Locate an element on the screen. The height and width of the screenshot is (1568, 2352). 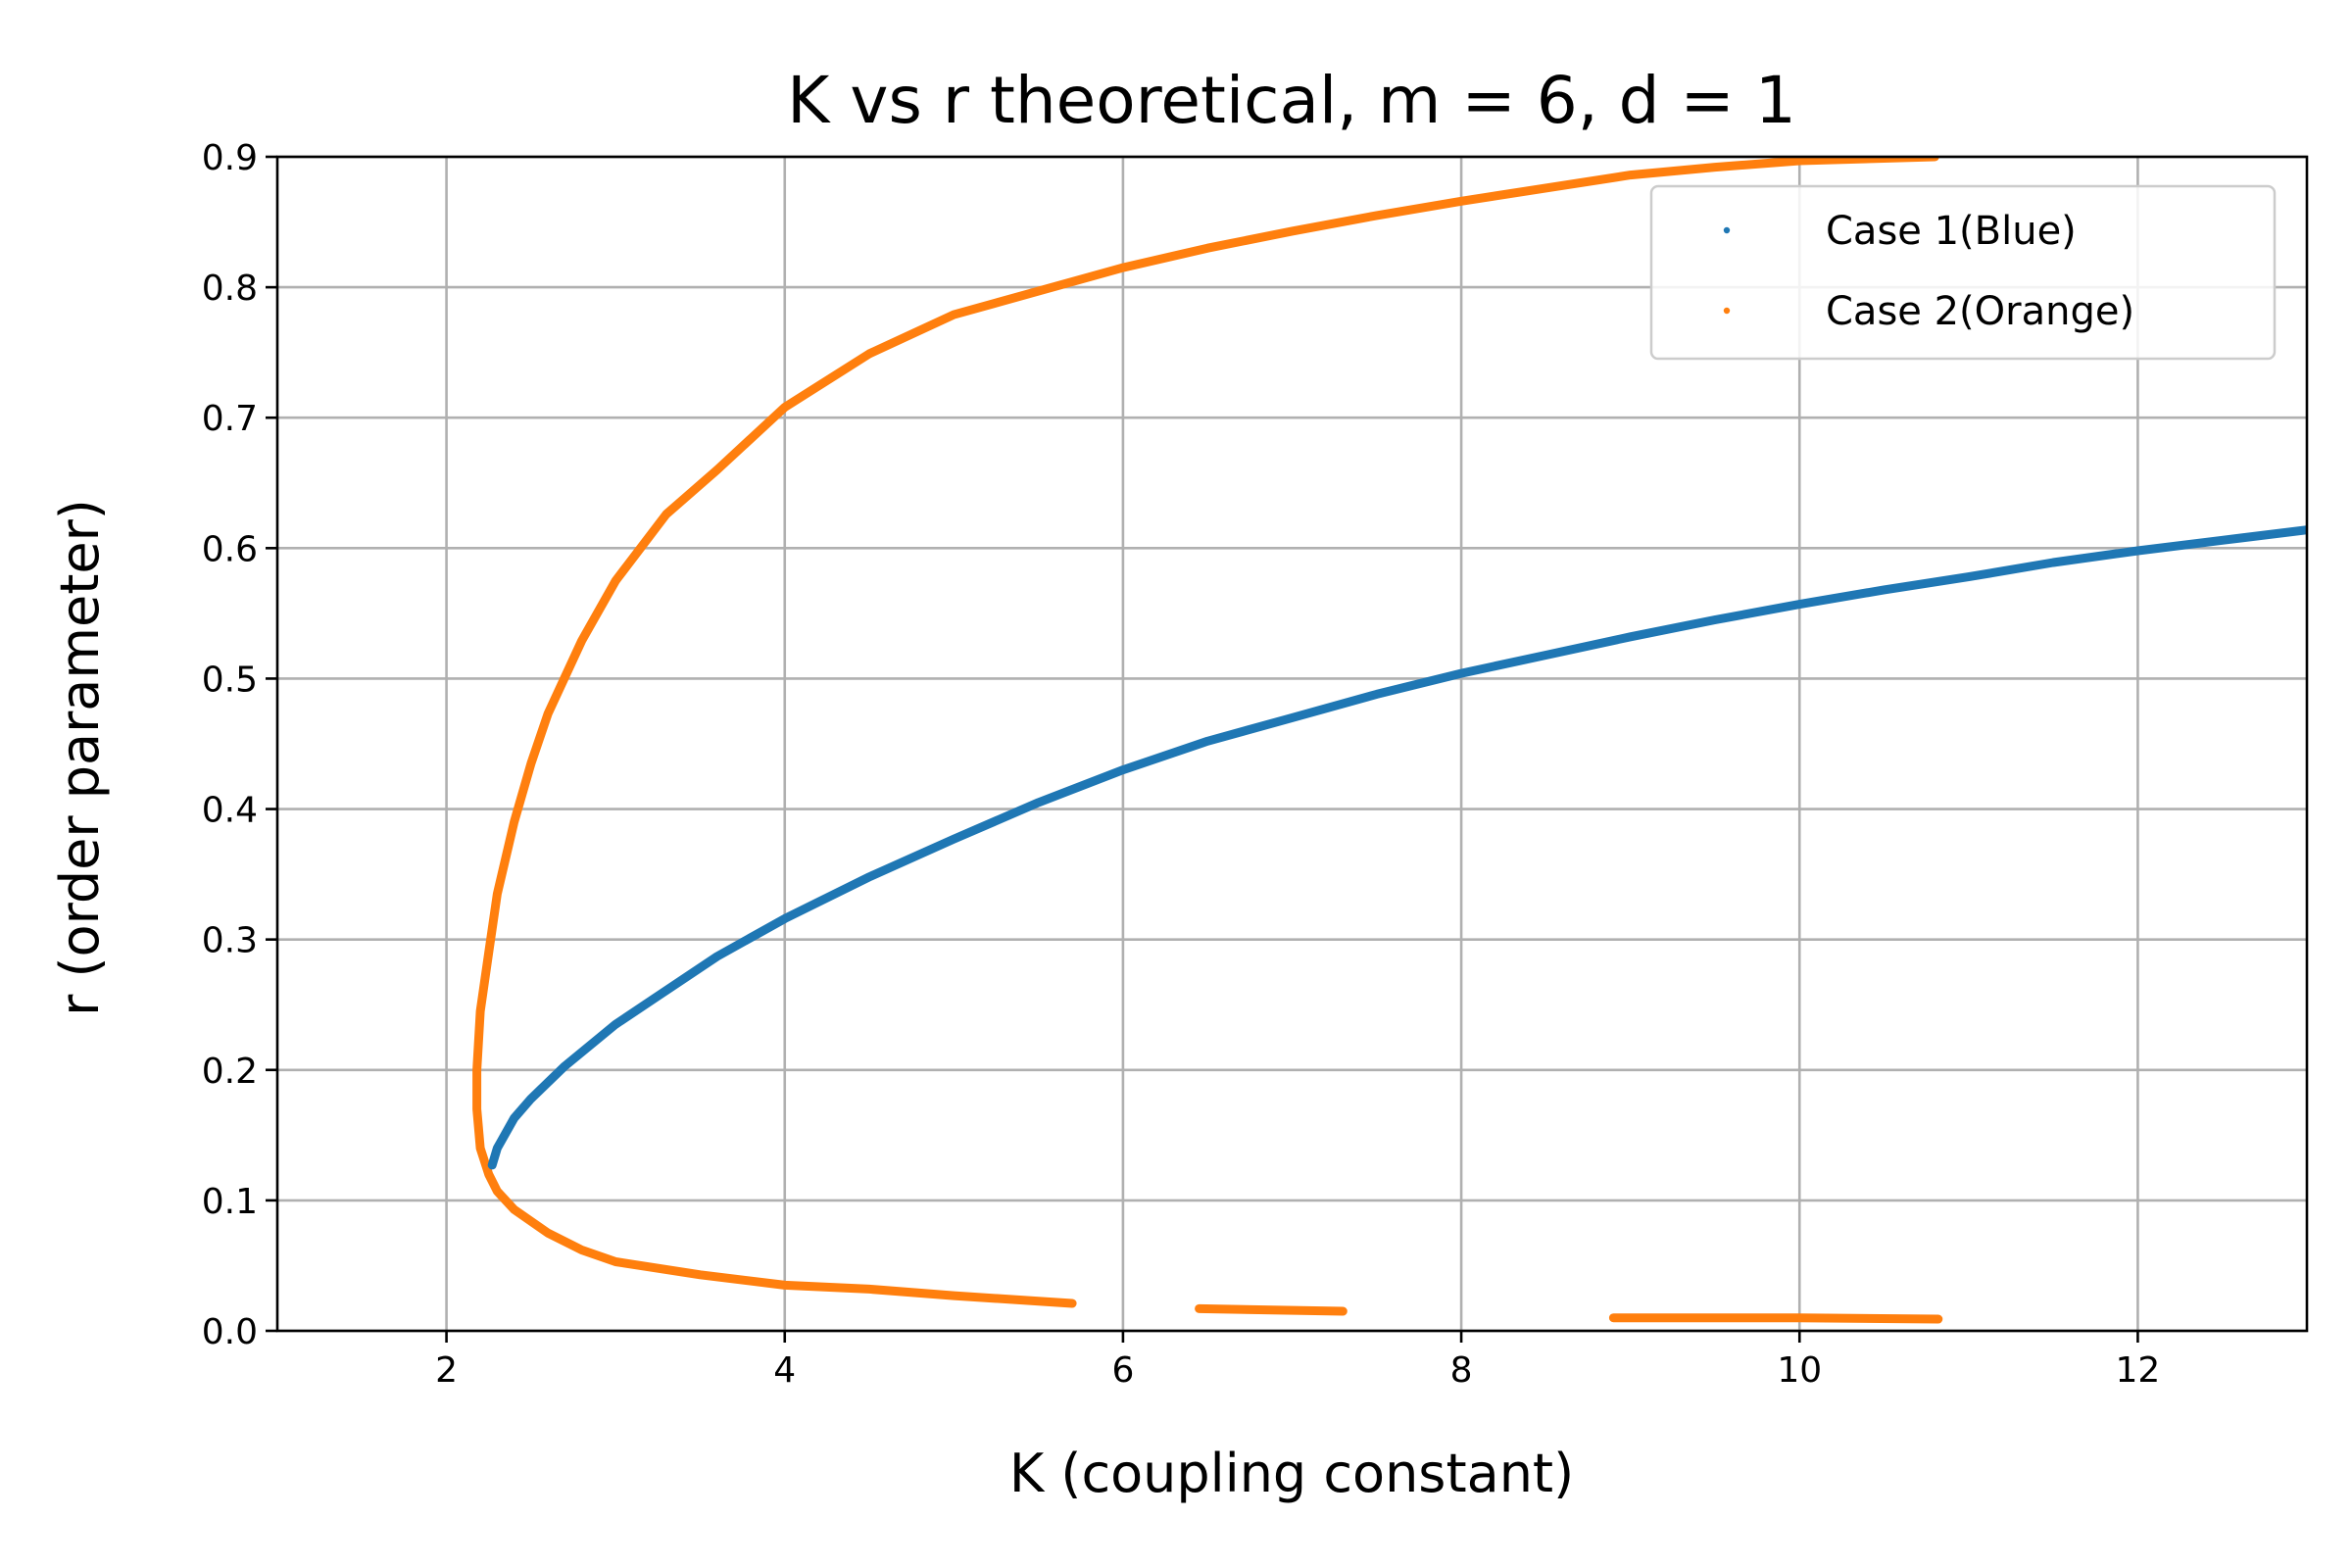
y-tick-label: 0.0 is located at coordinates (230, 1332).